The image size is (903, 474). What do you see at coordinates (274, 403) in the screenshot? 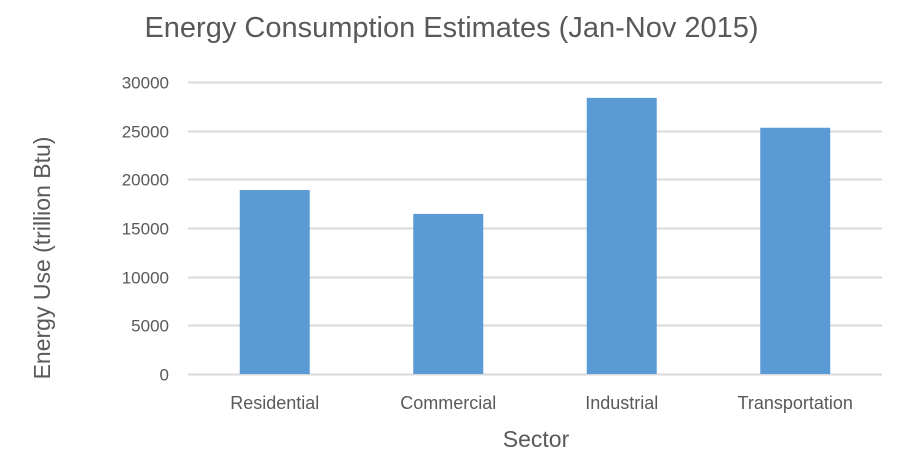
I see `x-tick-label: Residential` at bounding box center [274, 403].